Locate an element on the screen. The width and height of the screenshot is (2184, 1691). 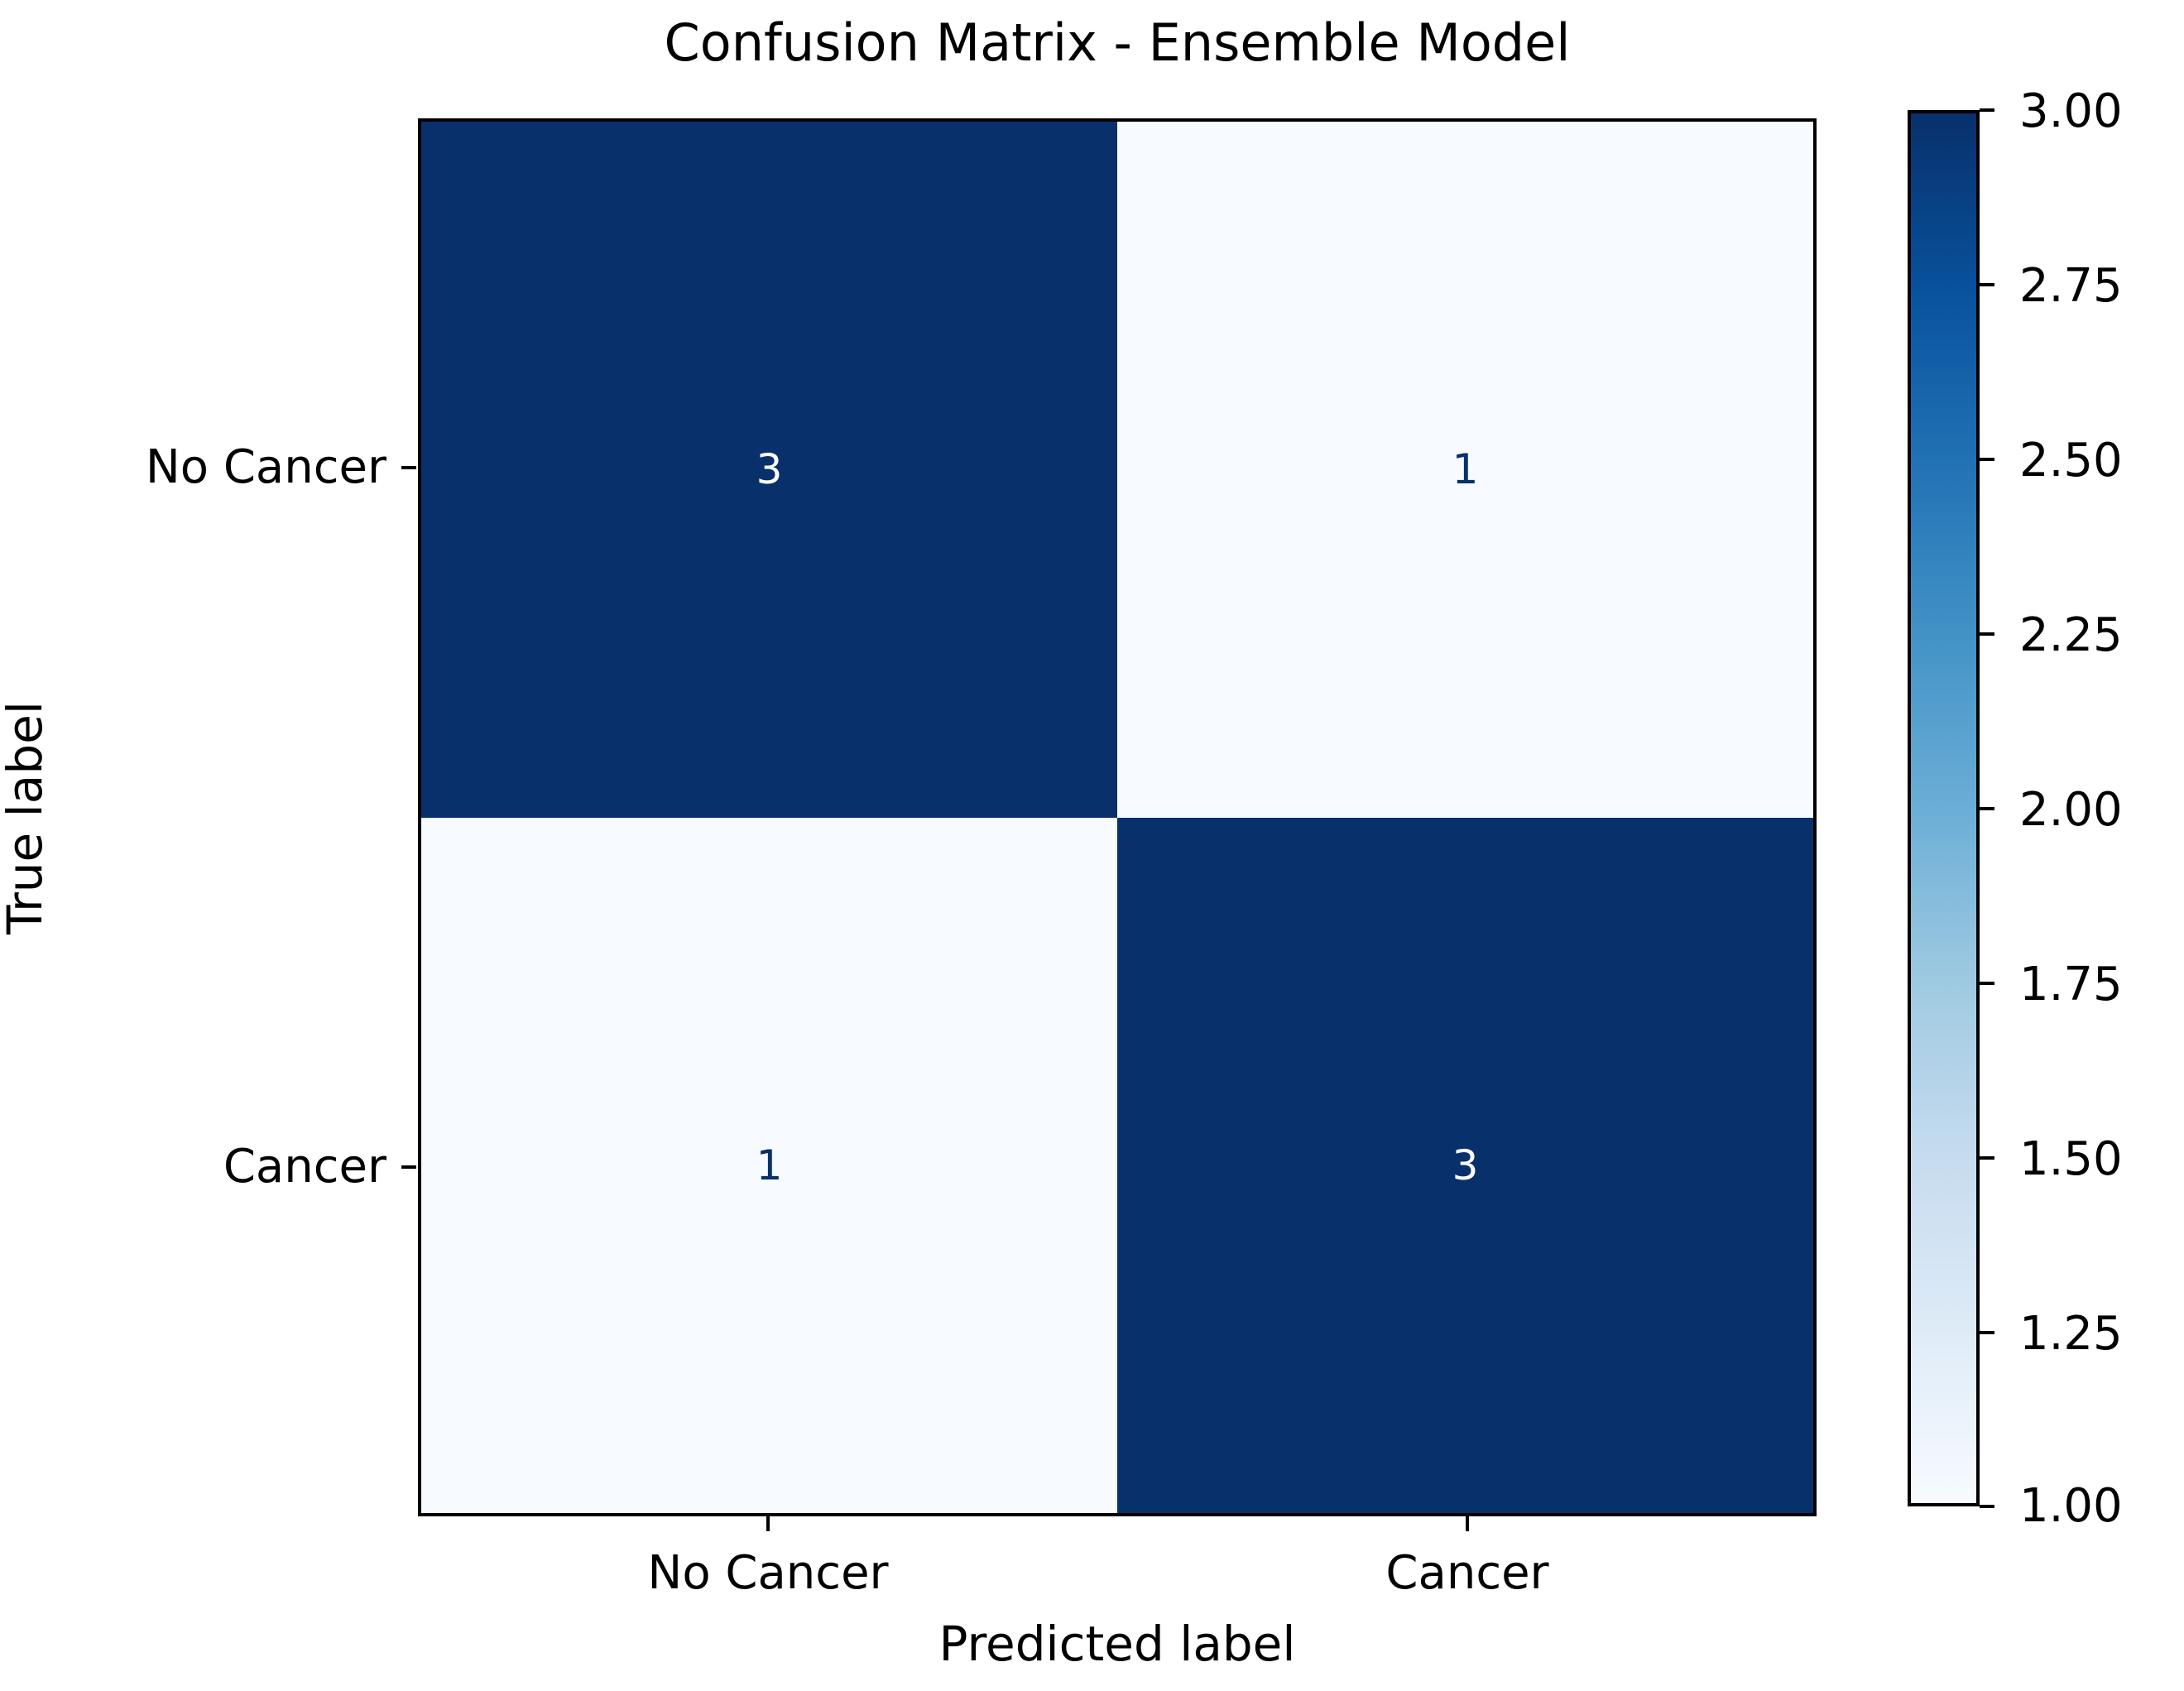
cbar-tick-label-1_50: 1.50 is located at coordinates (2071, 1159).